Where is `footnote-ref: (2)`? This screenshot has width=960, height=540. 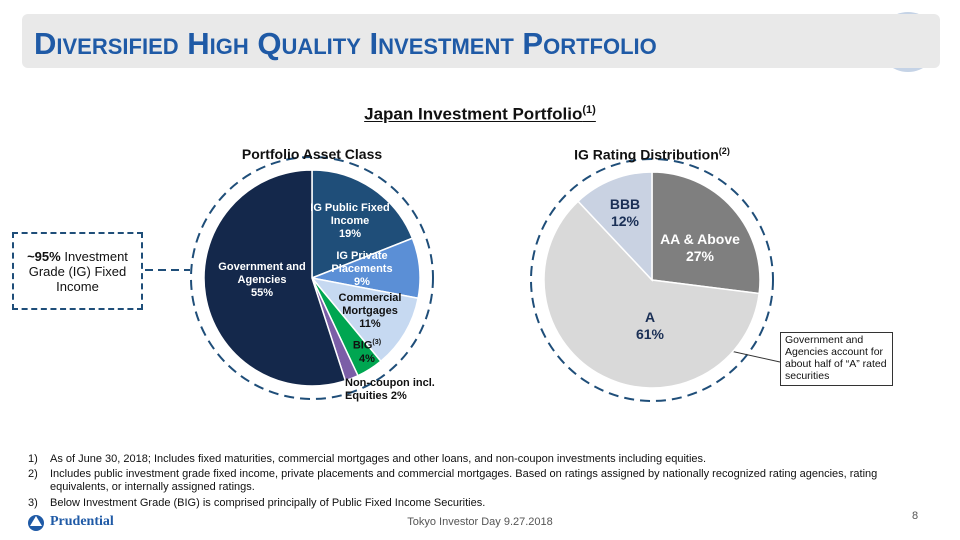
footnote-ref: (2) is located at coordinates (724, 151).